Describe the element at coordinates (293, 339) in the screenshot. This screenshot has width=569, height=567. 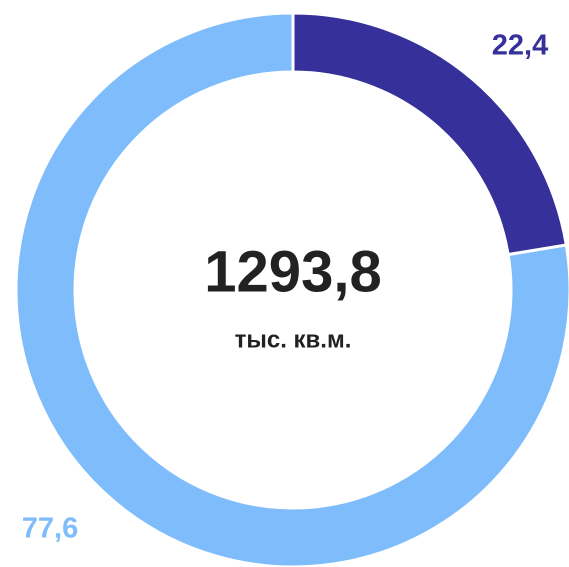
I see `center-unit: тыс. кв.м.` at that location.